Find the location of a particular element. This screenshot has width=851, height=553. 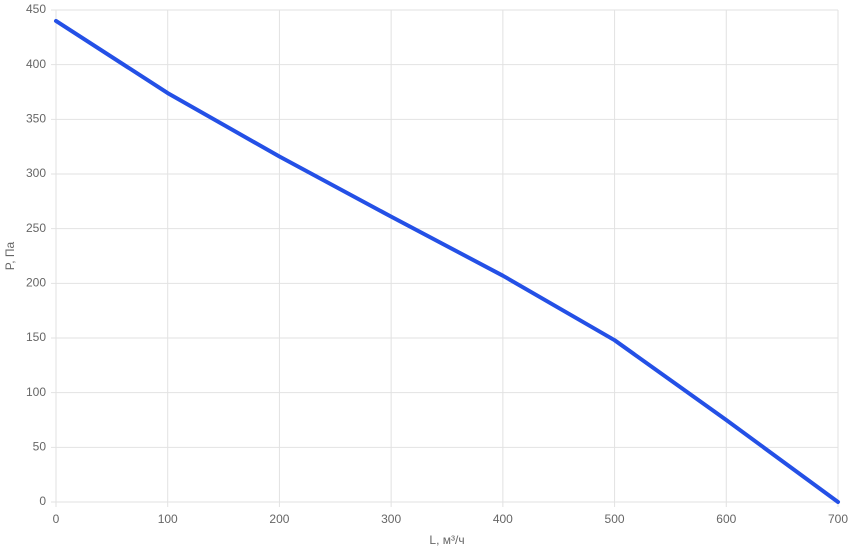

x-tick-label: 600 is located at coordinates (726, 519).